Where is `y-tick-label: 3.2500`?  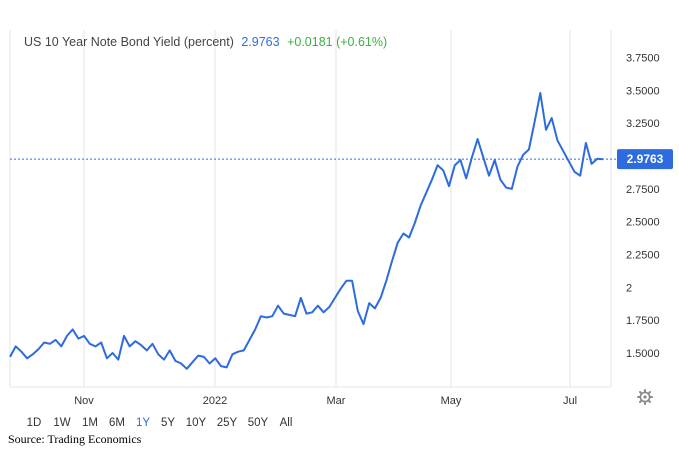 y-tick-label: 3.2500 is located at coordinates (643, 124).